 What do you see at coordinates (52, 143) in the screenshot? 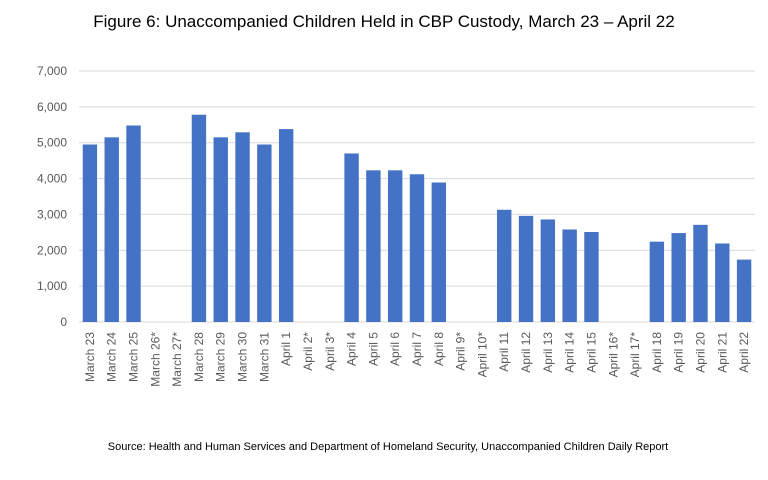
I see `y-tick-label: 5,000` at bounding box center [52, 143].